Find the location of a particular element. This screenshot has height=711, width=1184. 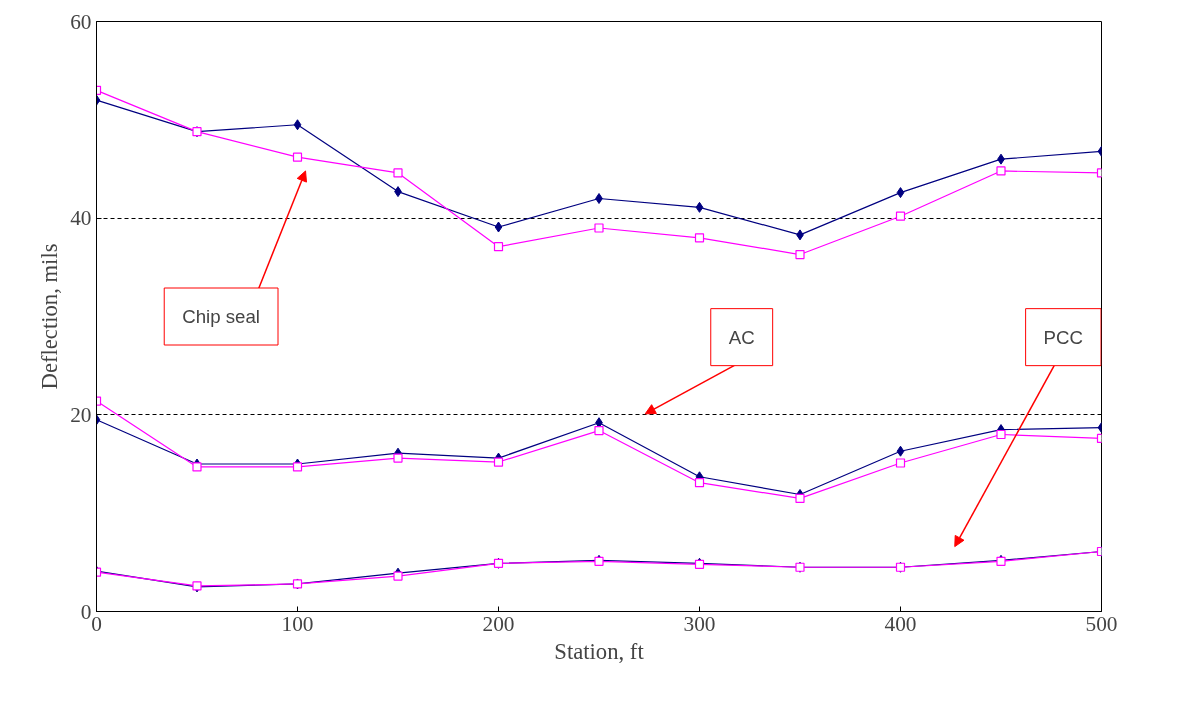

x-axis-title: Station, ft is located at coordinates (599, 651).